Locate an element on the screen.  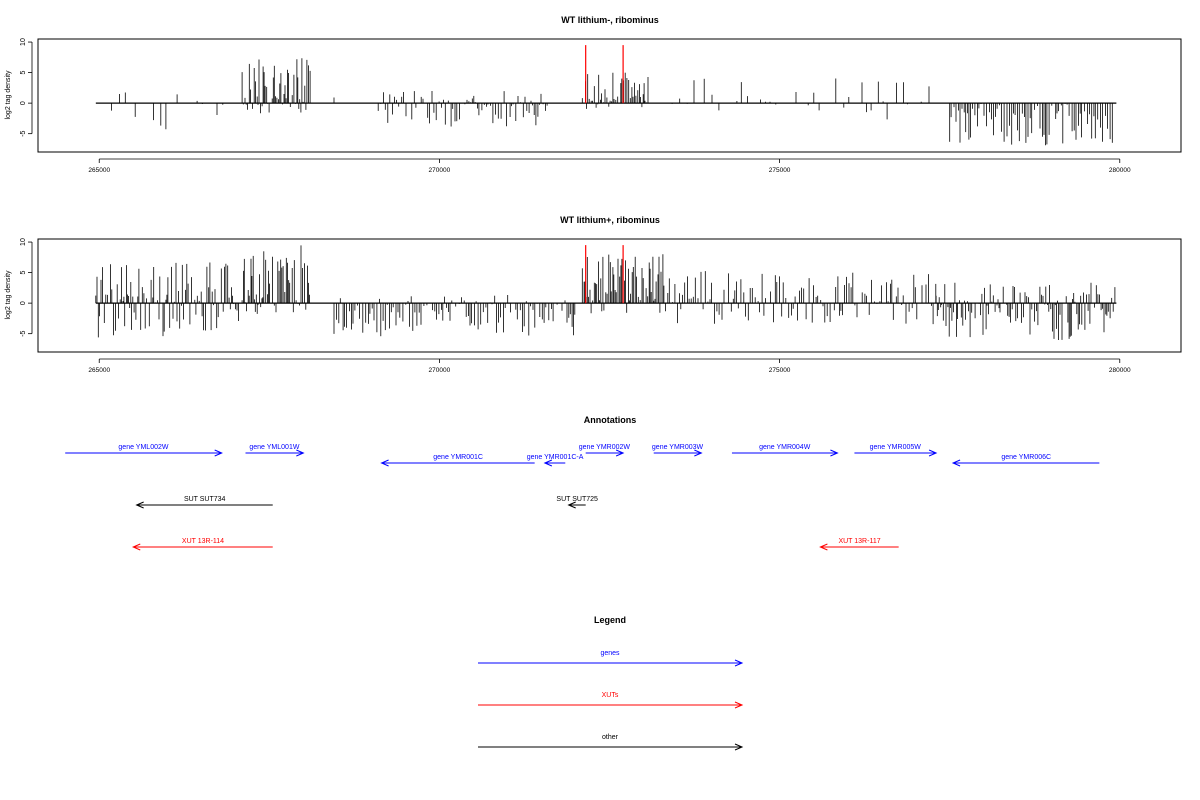
legend-panel: Legend genes XUTs other is located at coordinates (611, 683).